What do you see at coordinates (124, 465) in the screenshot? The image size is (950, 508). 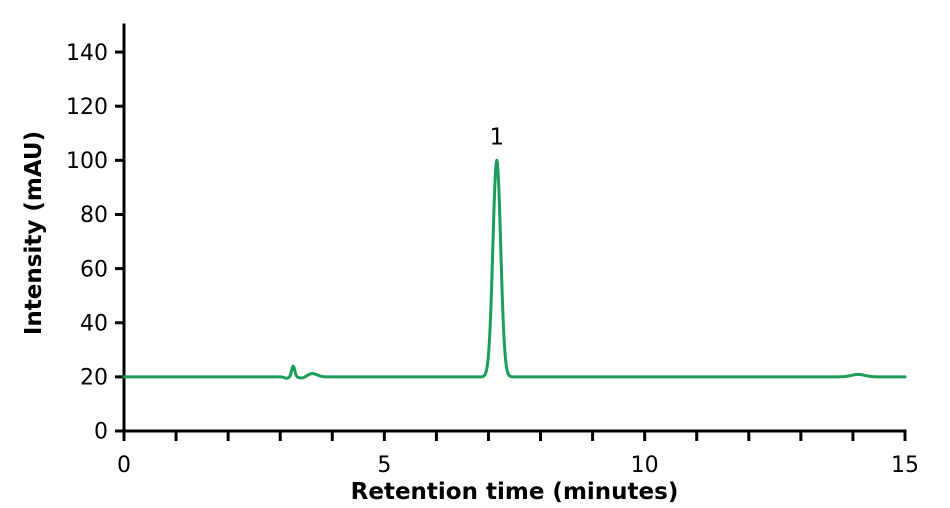 I see `x-tick-label: 0` at bounding box center [124, 465].